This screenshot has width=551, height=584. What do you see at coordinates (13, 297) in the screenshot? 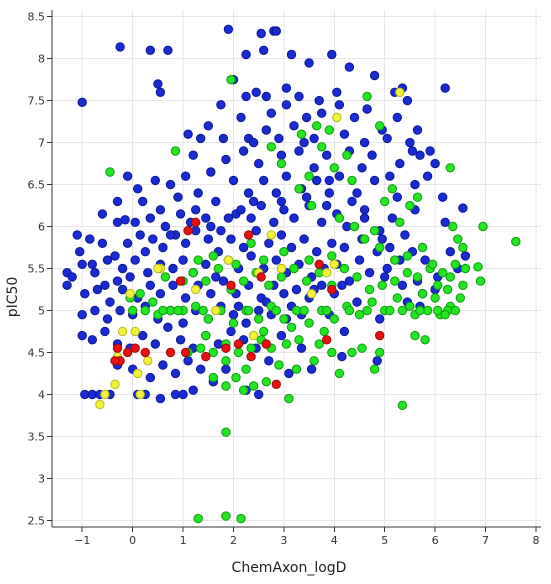
I see `y-axis-title: pIC50` at bounding box center [13, 297].